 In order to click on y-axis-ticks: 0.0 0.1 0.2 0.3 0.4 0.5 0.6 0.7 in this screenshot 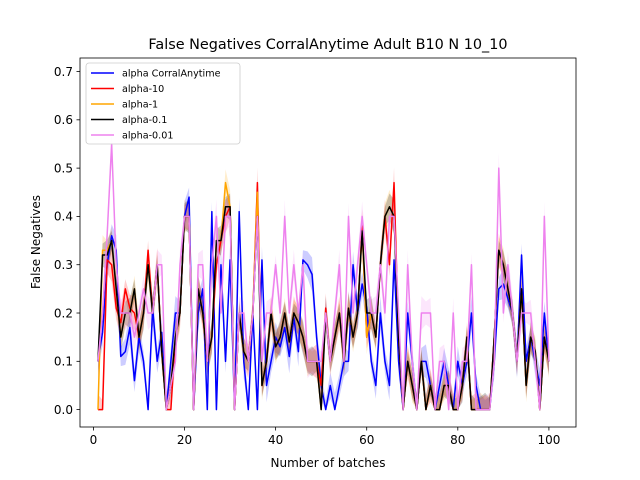, I will do `click(67, 241)`.